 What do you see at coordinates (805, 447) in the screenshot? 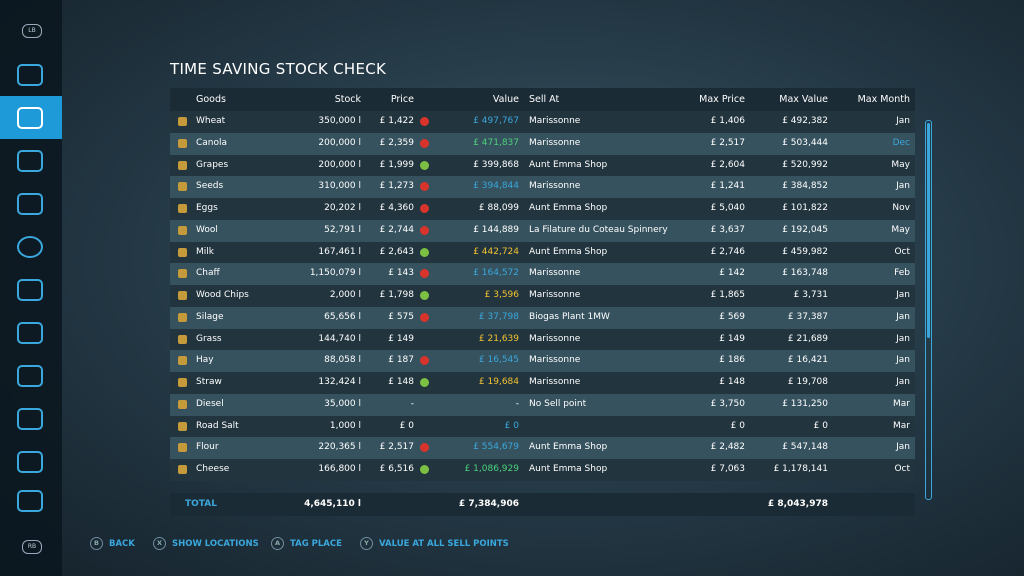
I see `max-value: £ 547,148` at bounding box center [805, 447].